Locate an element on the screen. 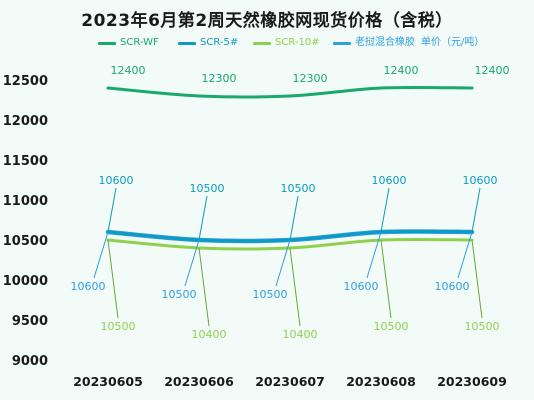 The width and height of the screenshot is (534, 400). x-tick-label: 20230605 is located at coordinates (108, 381).